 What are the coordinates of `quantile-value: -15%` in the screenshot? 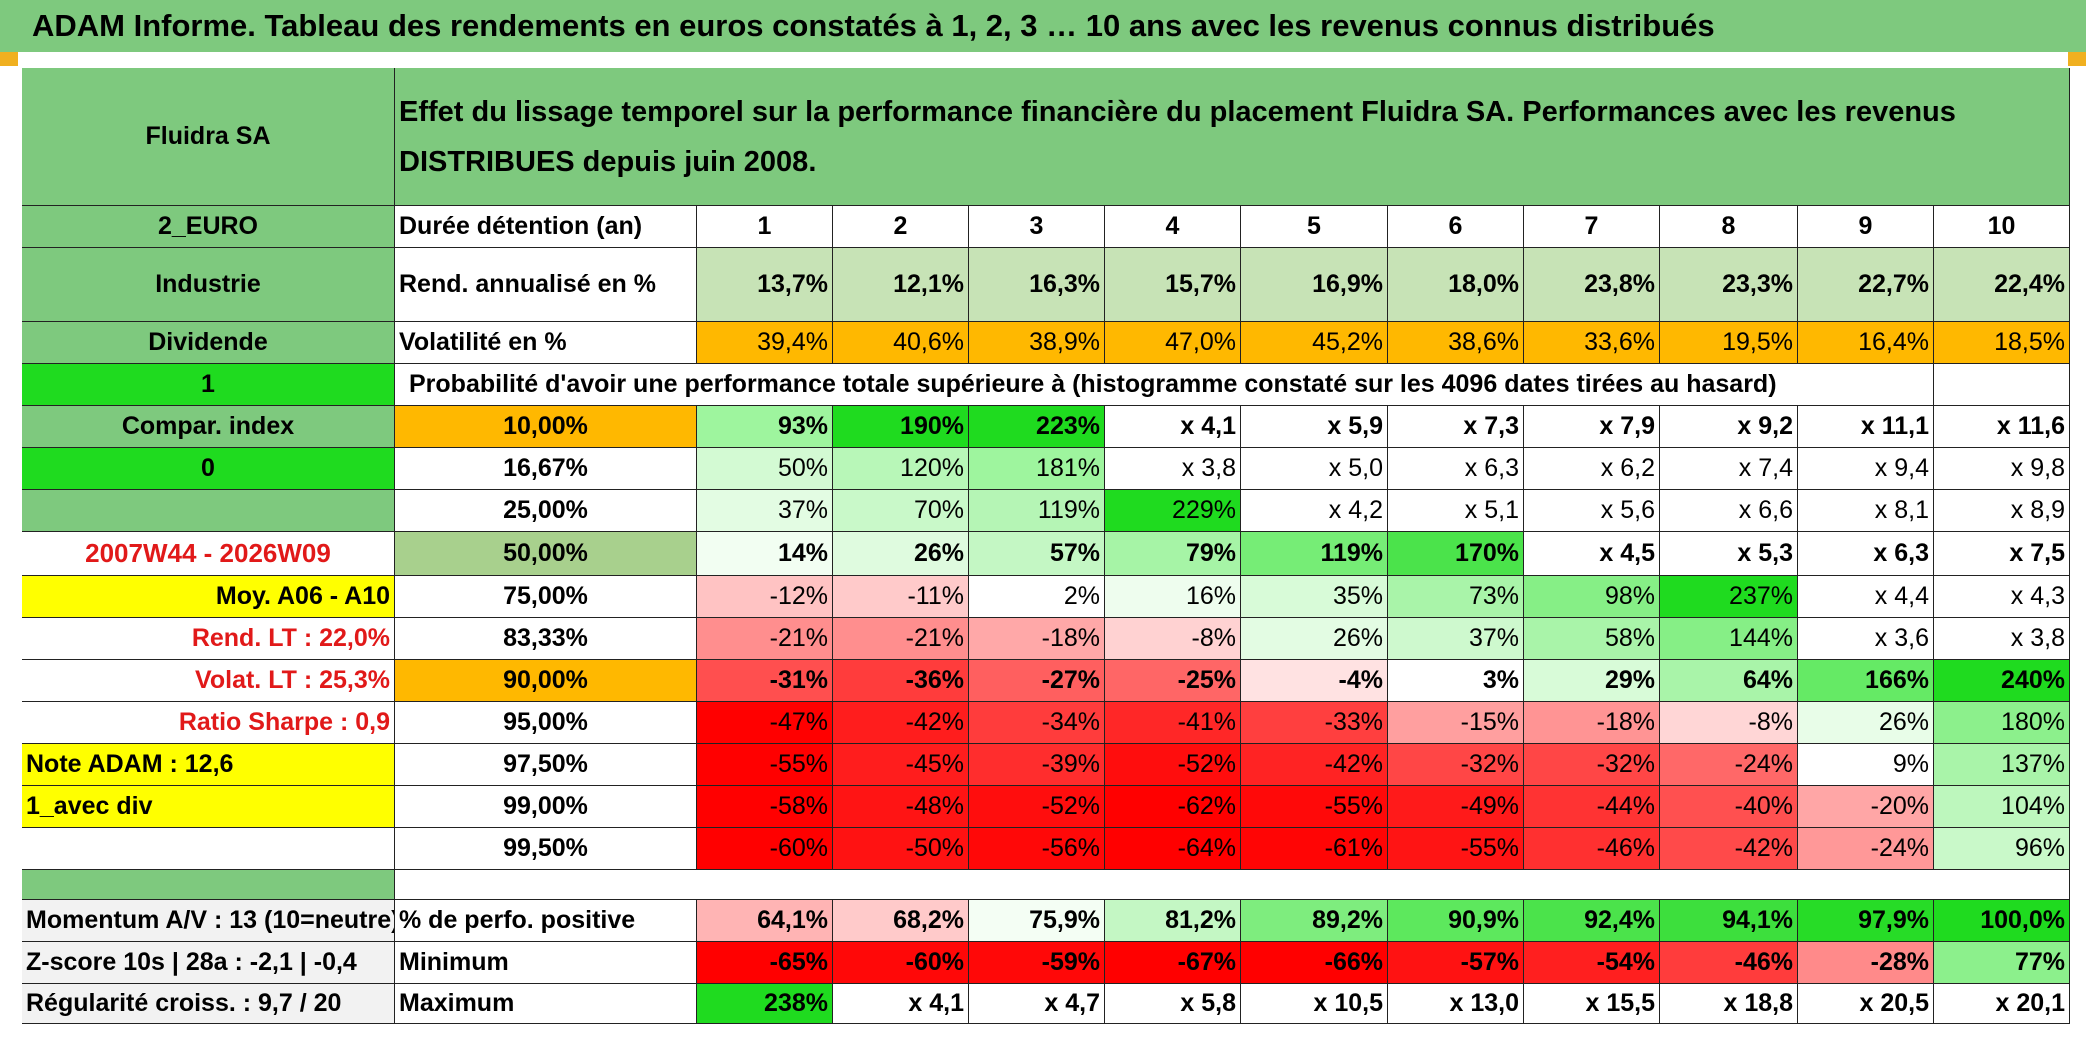 It's located at (1456, 723).